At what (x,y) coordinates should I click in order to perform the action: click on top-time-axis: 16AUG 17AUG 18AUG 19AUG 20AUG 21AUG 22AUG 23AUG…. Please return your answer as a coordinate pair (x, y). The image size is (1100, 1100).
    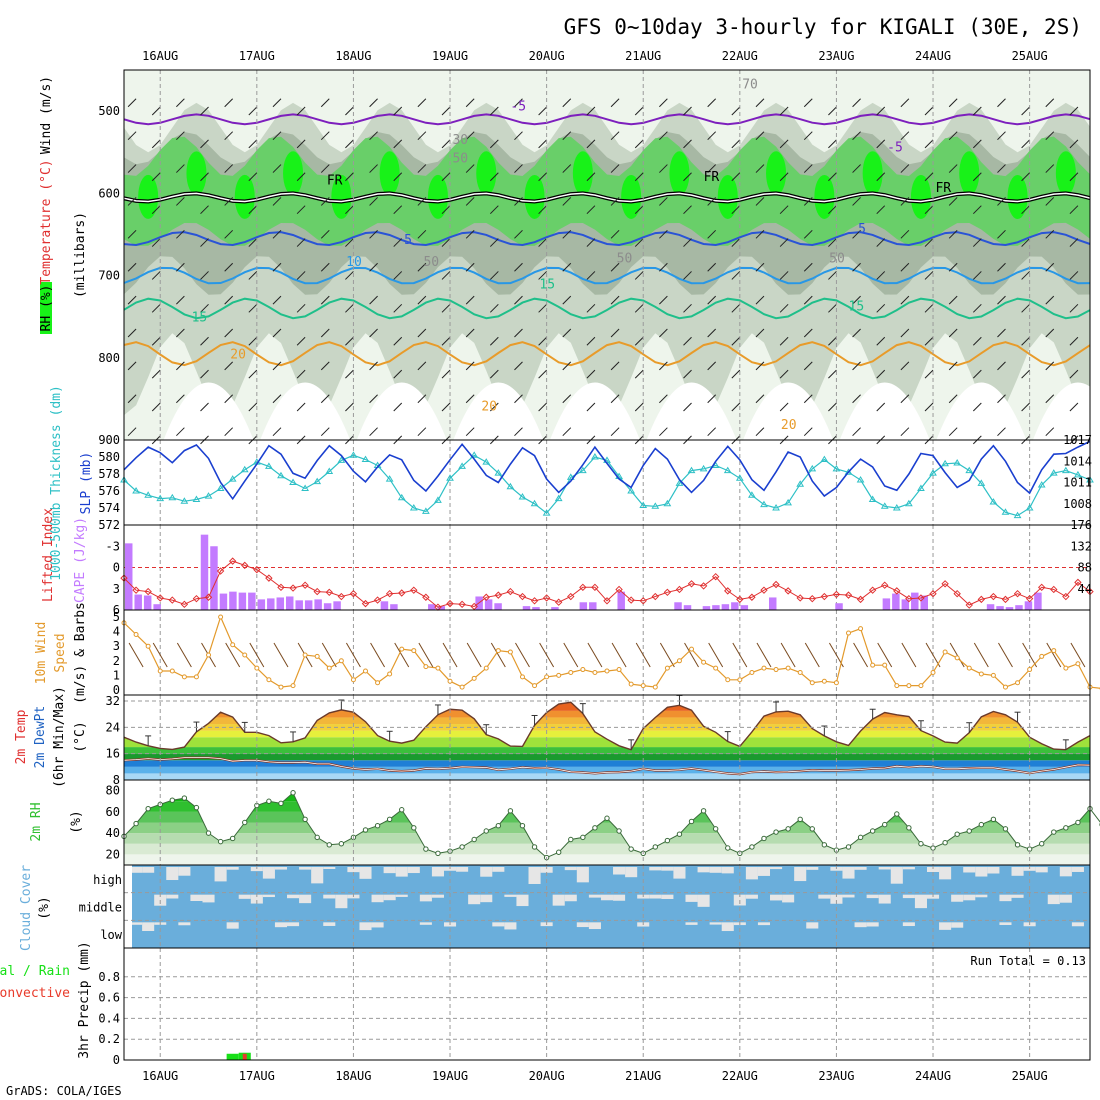
    Looking at the image, I should click on (595, 56).